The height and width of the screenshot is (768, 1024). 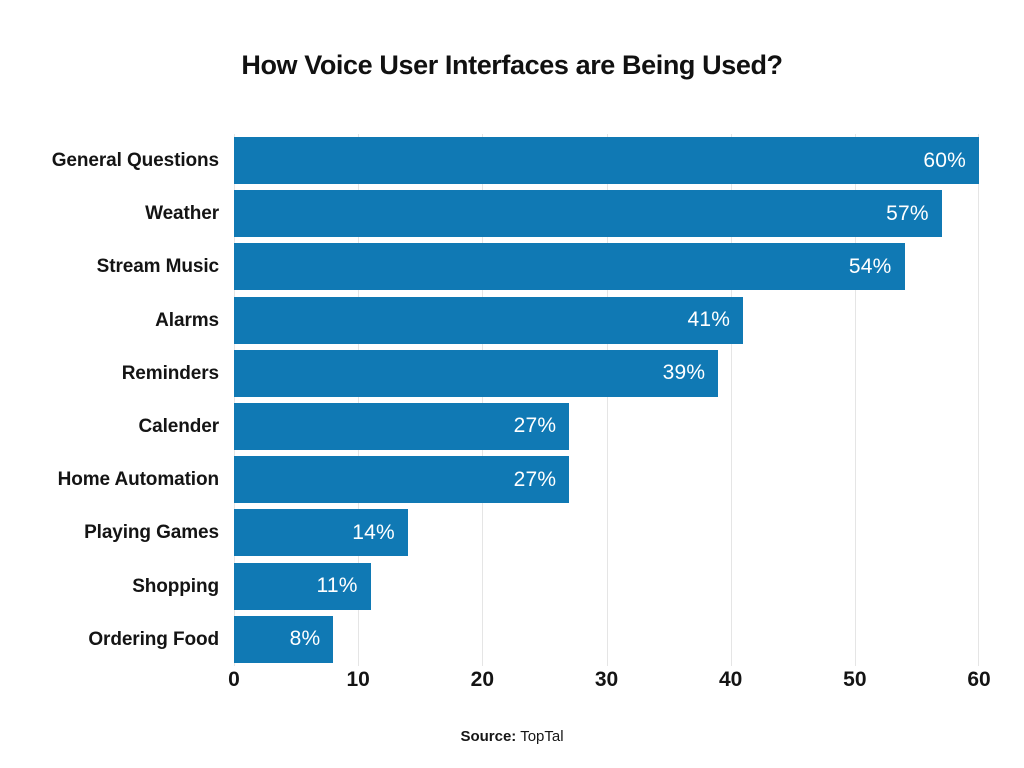 What do you see at coordinates (135, 160) in the screenshot?
I see `category-label: General Questions` at bounding box center [135, 160].